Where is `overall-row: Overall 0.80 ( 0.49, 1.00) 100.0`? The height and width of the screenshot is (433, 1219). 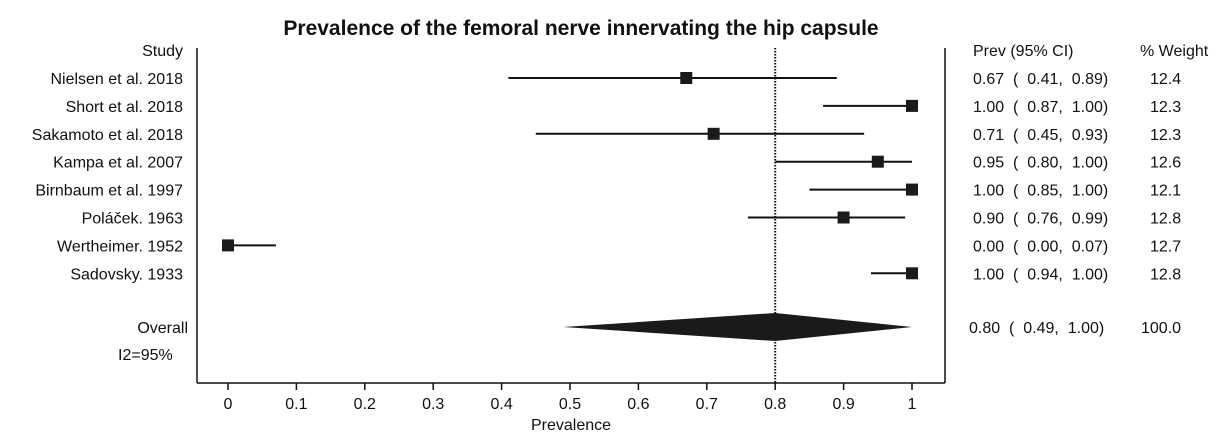 overall-row: Overall 0.80 ( 0.49, 1.00) 100.0 is located at coordinates (659, 327).